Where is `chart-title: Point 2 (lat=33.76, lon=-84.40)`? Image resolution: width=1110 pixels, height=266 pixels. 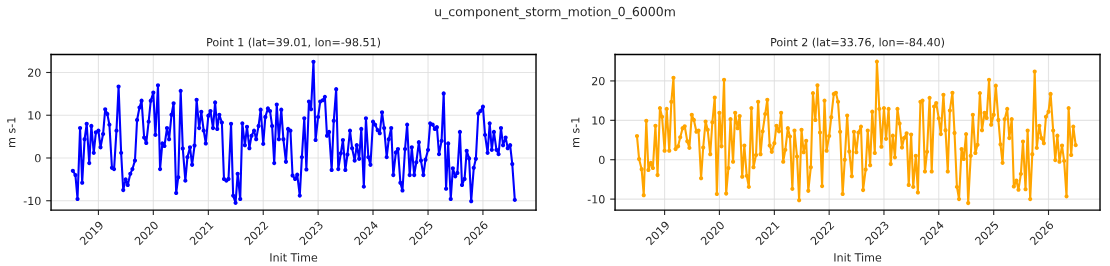
chart-title: Point 2 (lat=33.76, lon=-84.40) is located at coordinates (858, 42).